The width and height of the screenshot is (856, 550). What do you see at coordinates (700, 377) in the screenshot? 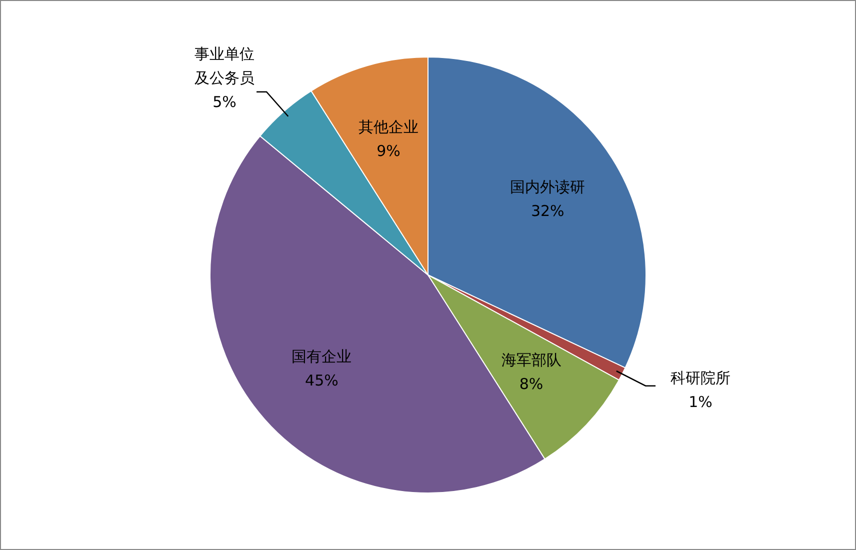
I see `slice-label: 科研院所` at bounding box center [700, 377].